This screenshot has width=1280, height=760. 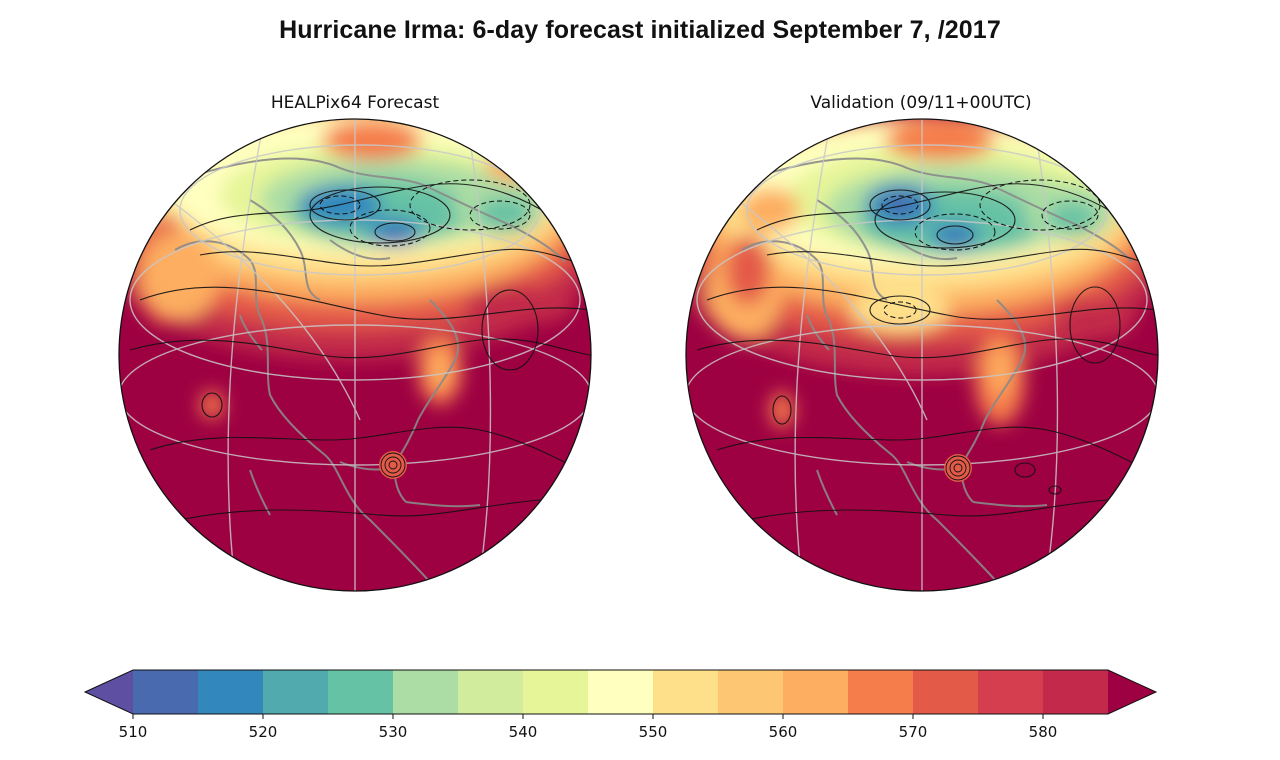 I want to click on colorbar-tick-label: 510, so click(x=133, y=732).